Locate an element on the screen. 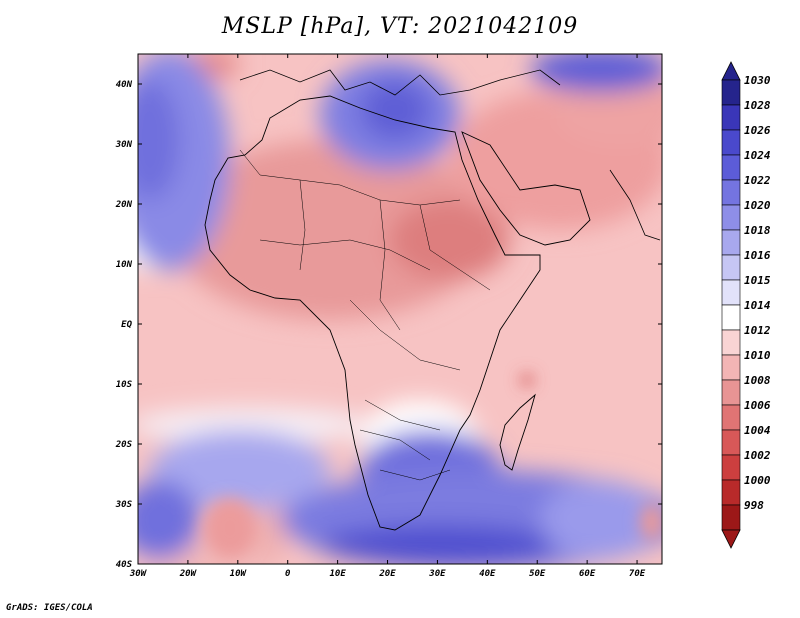 This screenshot has width=800, height=618. colorbar-label: 1002 is located at coordinates (757, 455).